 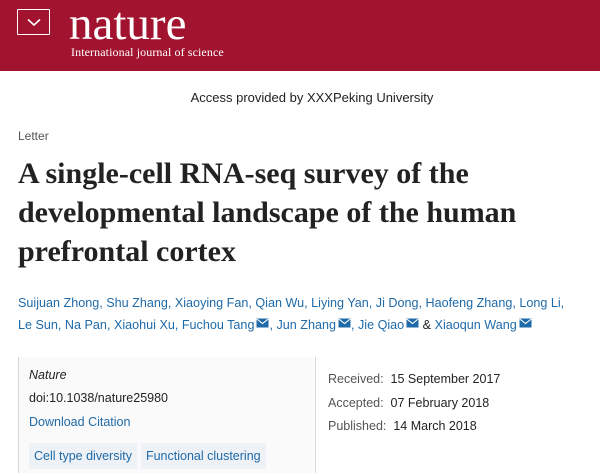 I want to click on author-link: Ji Dong, so click(x=397, y=303).